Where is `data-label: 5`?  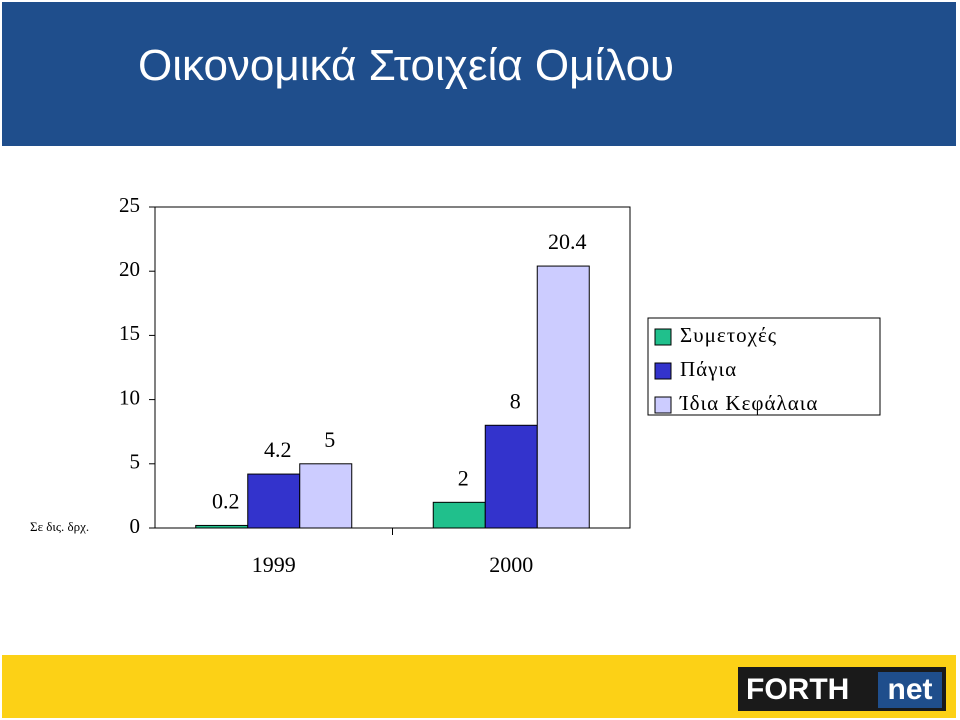 data-label: 5 is located at coordinates (329, 439).